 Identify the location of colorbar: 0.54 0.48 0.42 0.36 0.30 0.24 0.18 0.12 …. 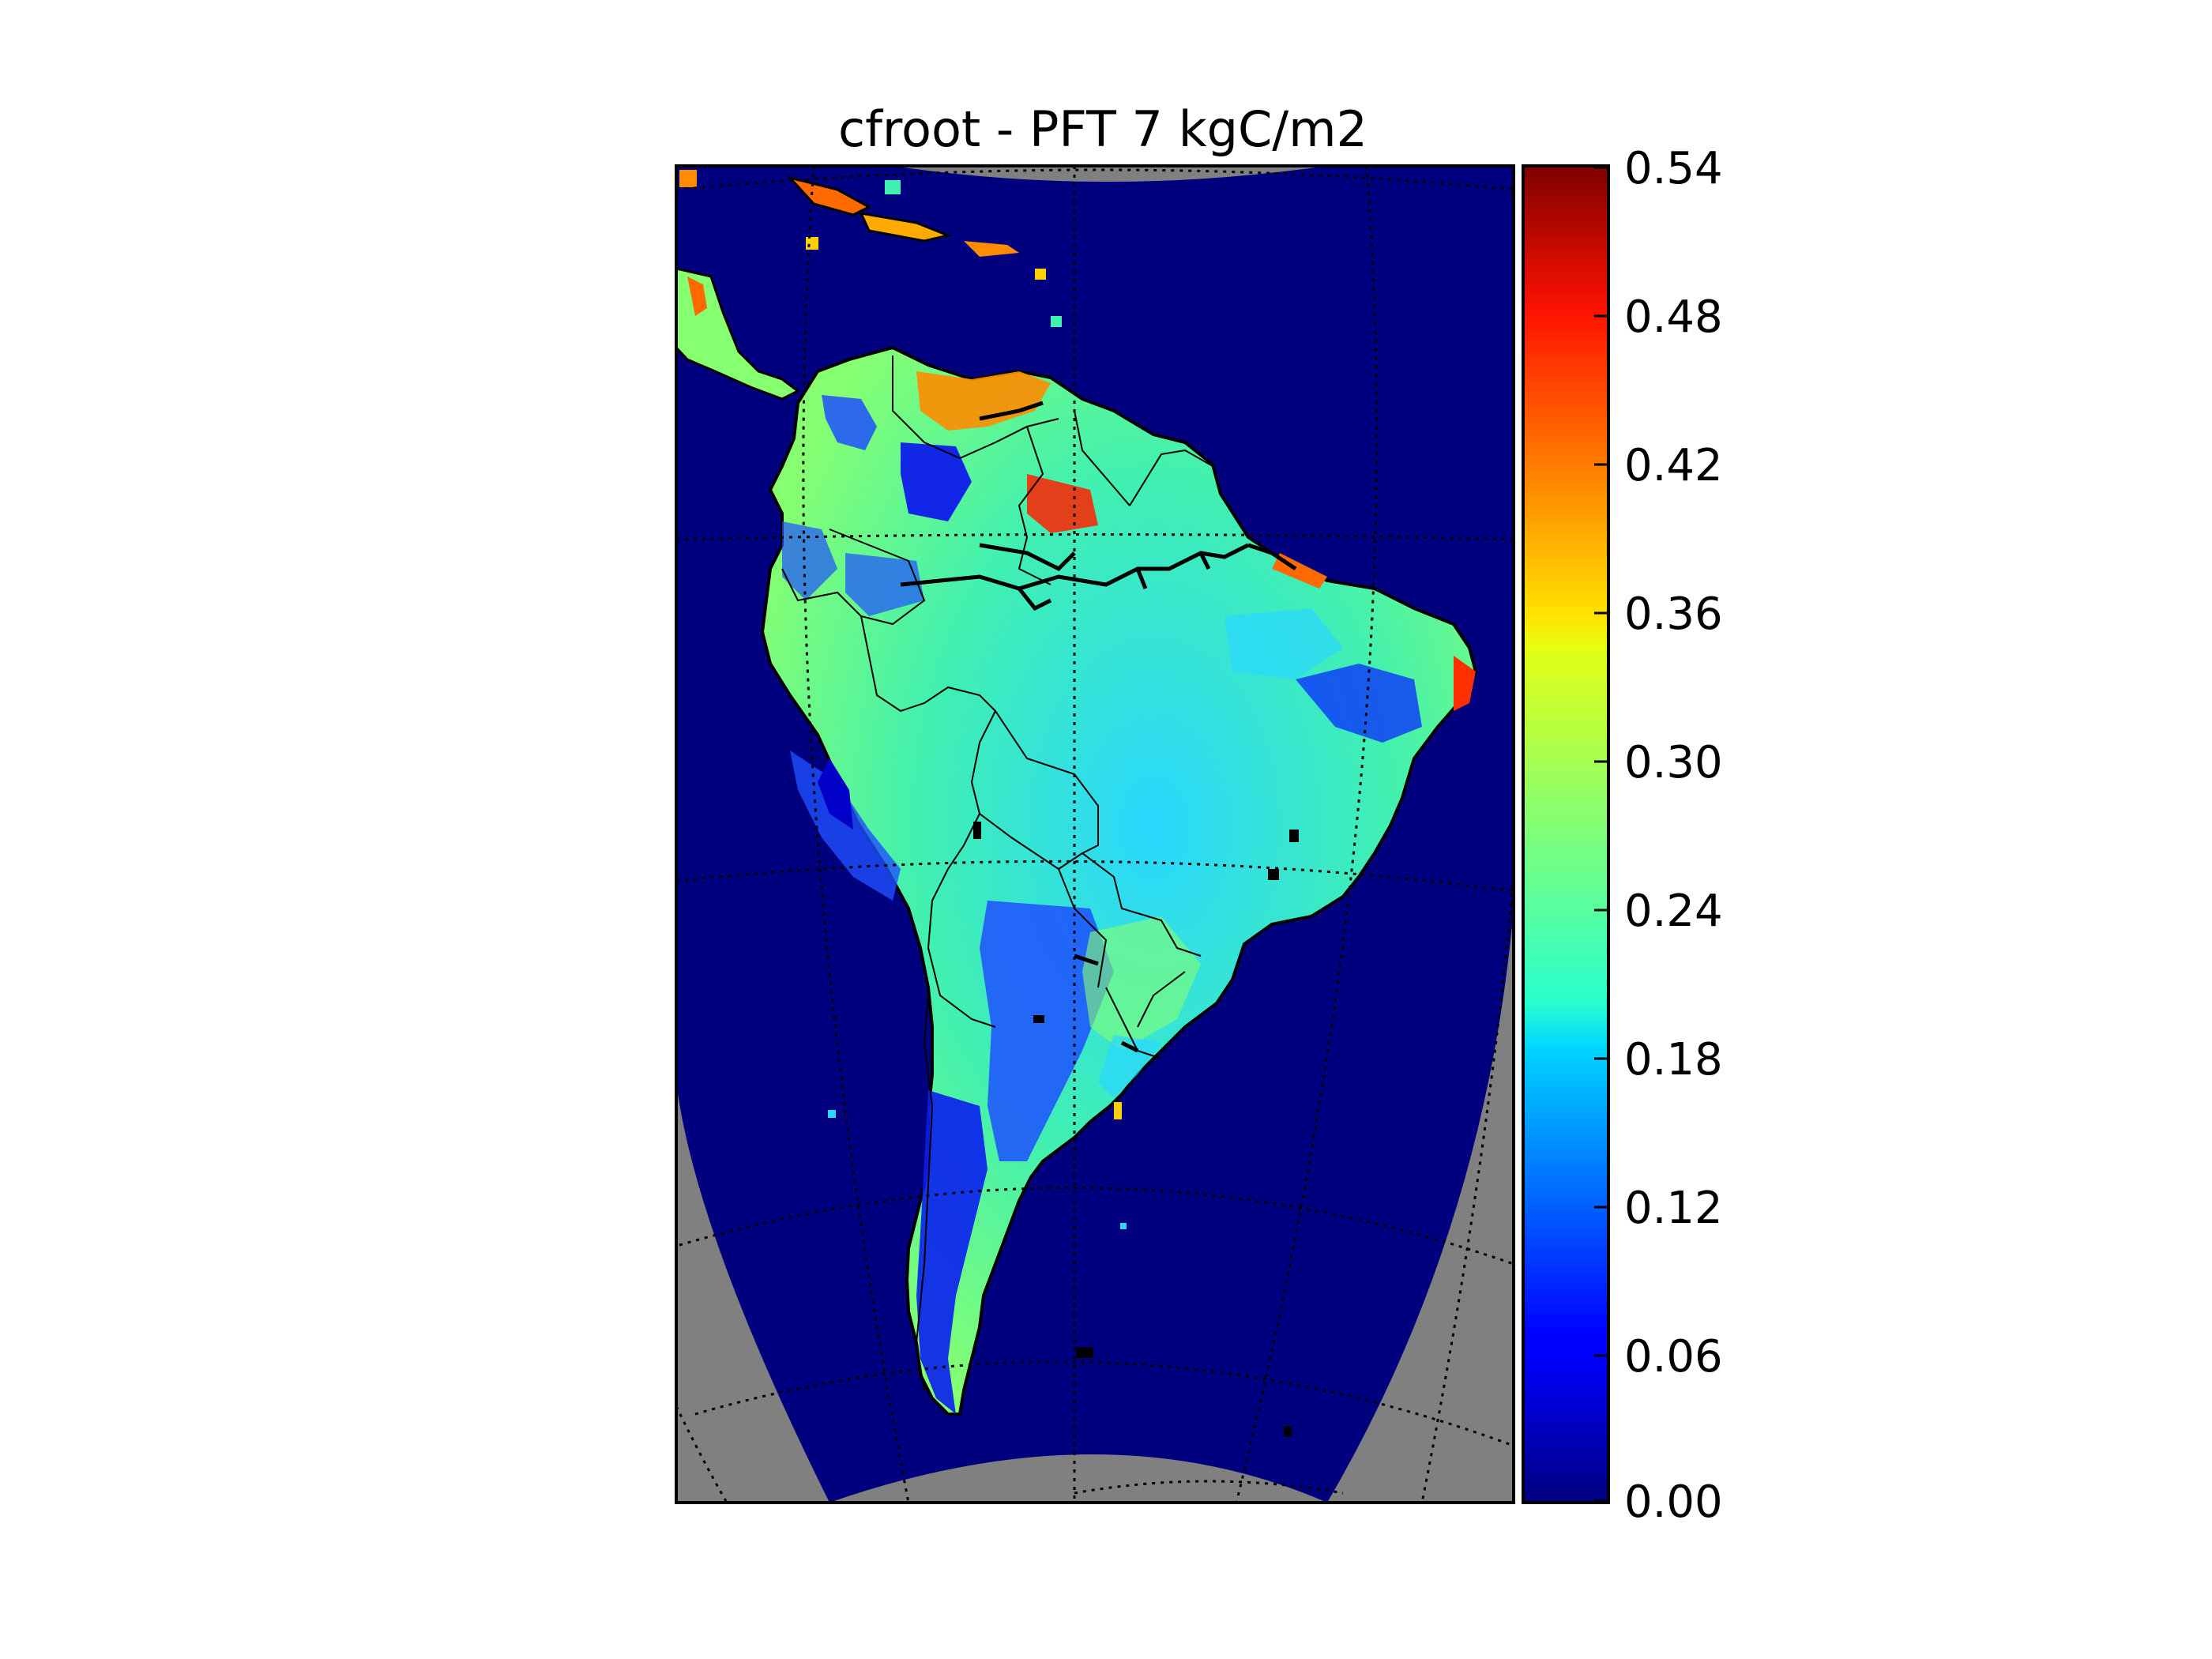
(1622, 836).